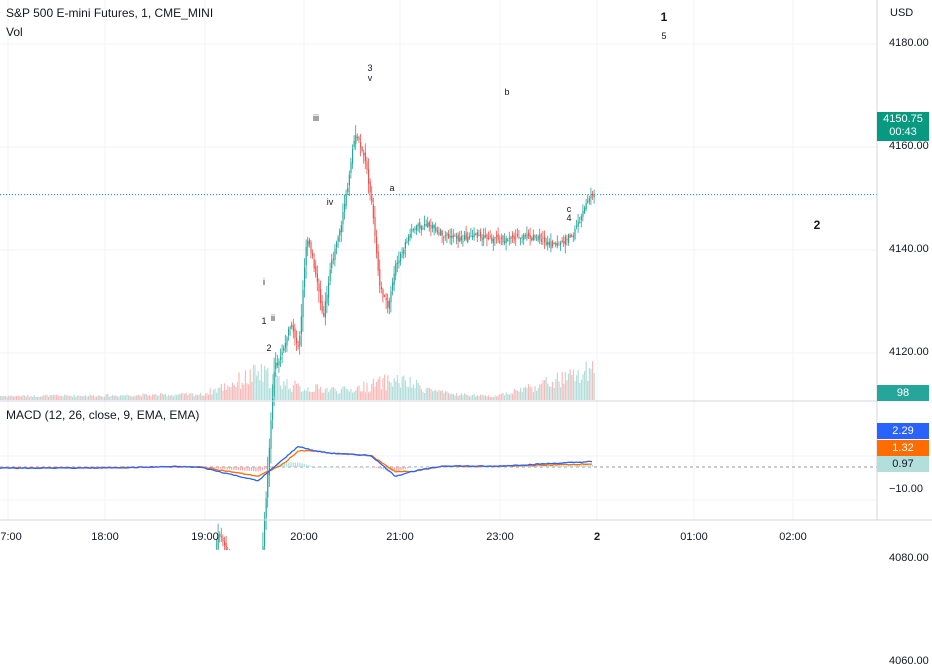 This screenshot has height=667, width=932. What do you see at coordinates (14, 32) in the screenshot?
I see `volume-label: Vol` at bounding box center [14, 32].